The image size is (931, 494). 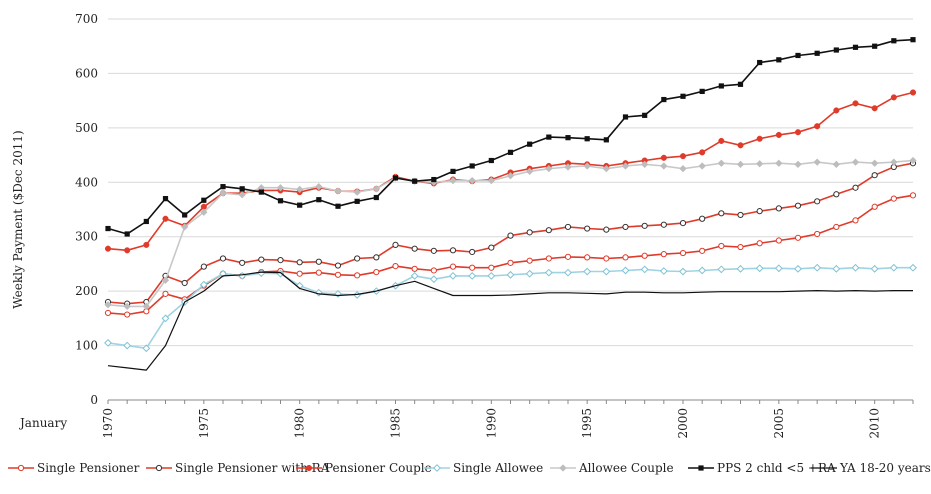 I want to click on legend-label: YA 18-20 years, so click(x=885, y=468).